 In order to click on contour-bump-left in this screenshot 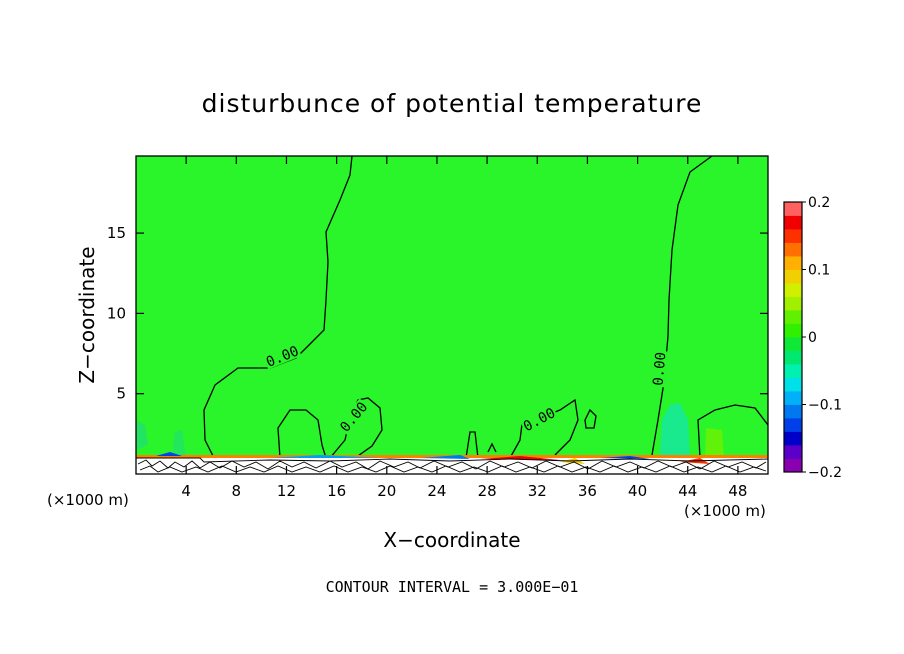, I will do `click(302, 434)`.